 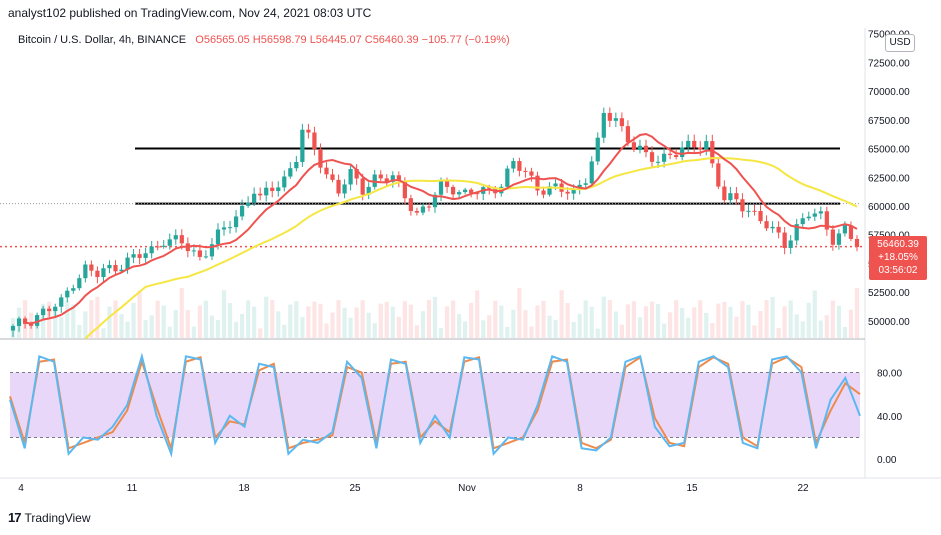 I want to click on brand-name: TradingView, so click(x=57, y=517).